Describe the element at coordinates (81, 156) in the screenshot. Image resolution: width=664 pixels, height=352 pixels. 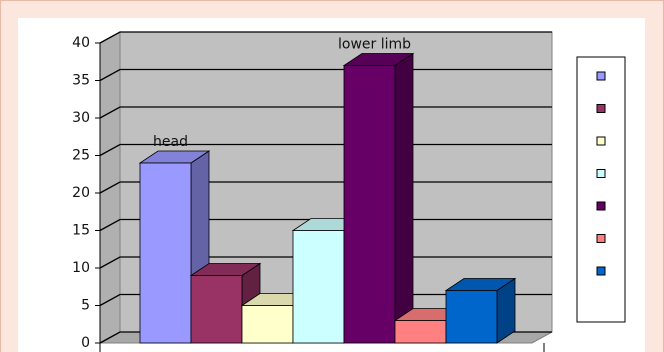
I see `y-tick-label: 25` at that location.